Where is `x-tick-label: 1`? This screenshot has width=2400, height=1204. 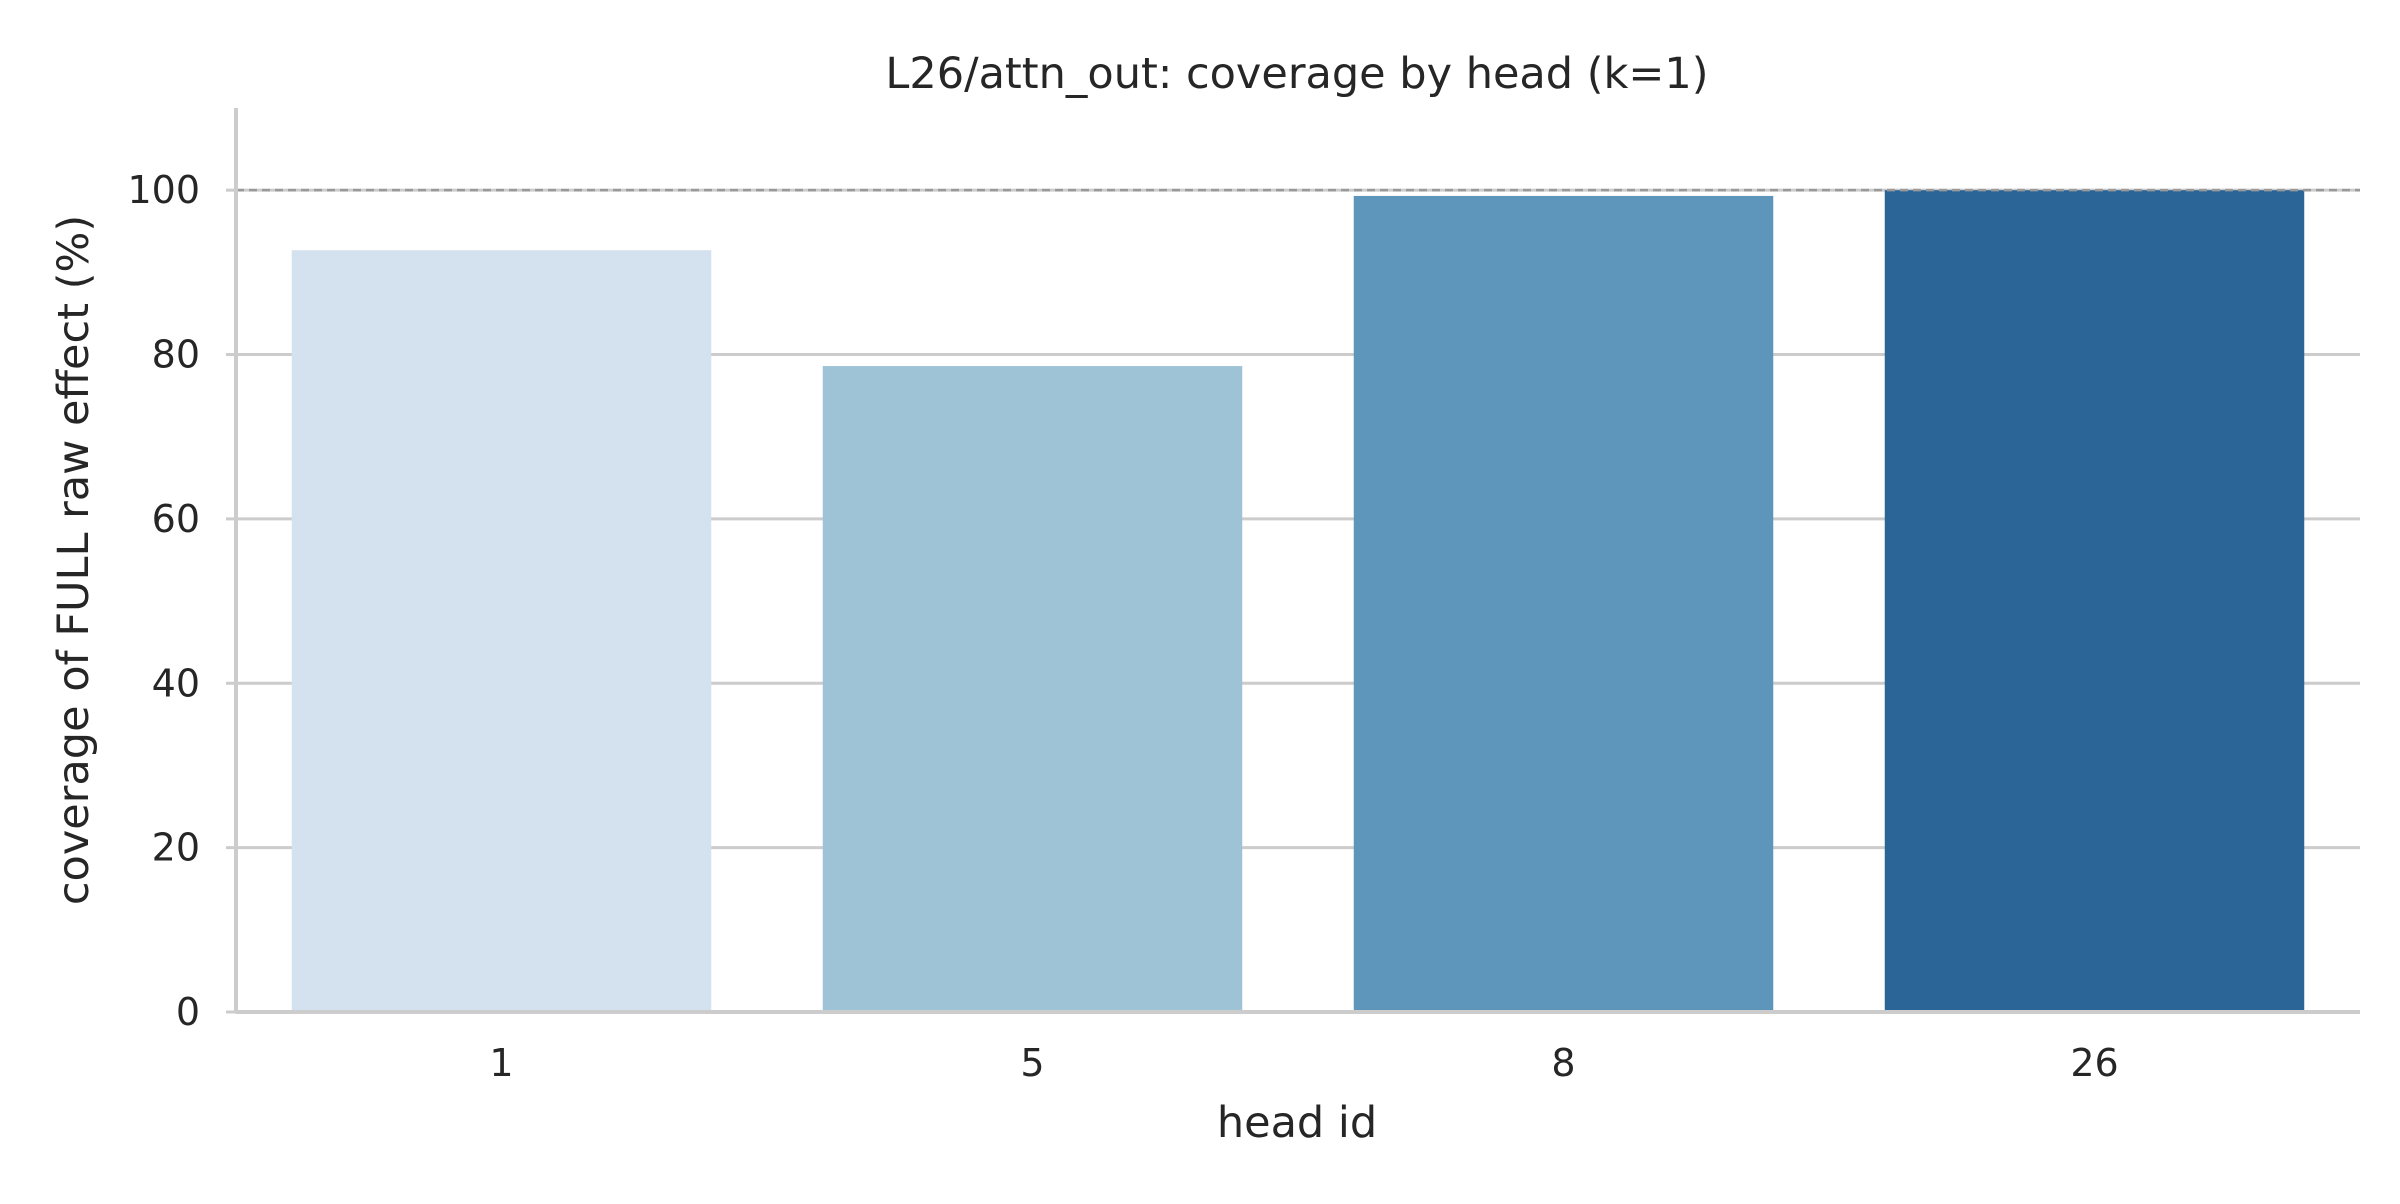
x-tick-label: 1 is located at coordinates (501, 1063).